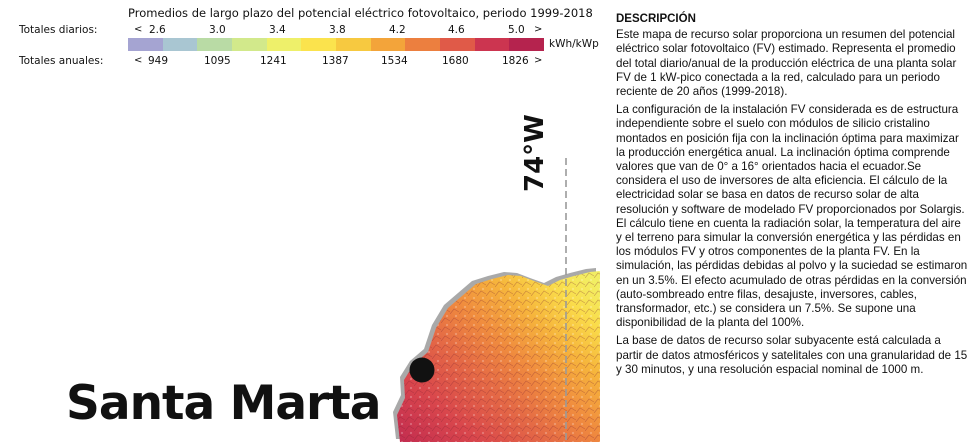 The height and width of the screenshot is (442, 977). Describe the element at coordinates (456, 30) in the screenshot. I see `daily-tick: 4.6` at that location.